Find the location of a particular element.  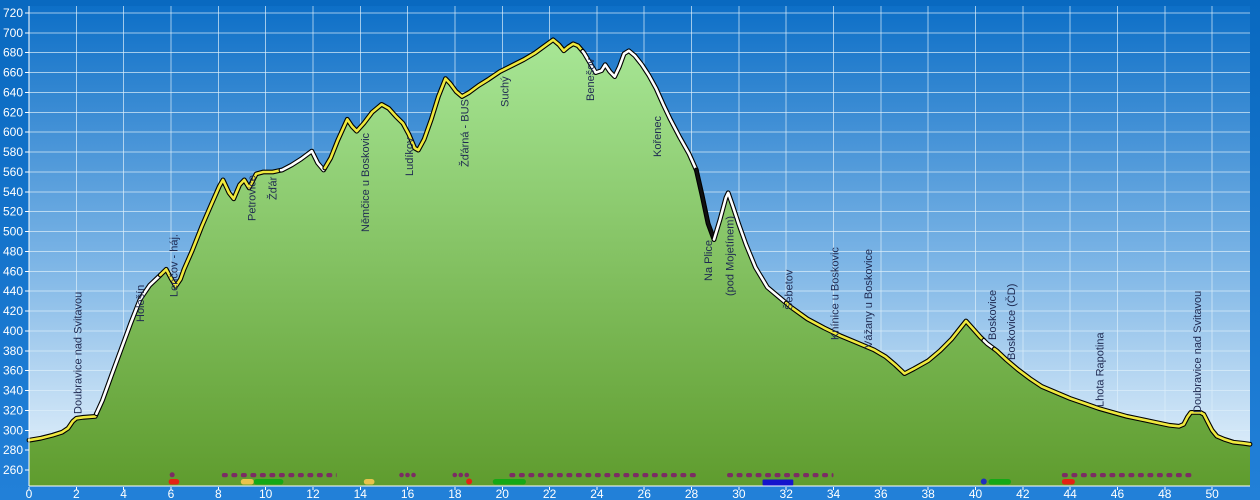

x-tick-label: 10 is located at coordinates (266, 493).